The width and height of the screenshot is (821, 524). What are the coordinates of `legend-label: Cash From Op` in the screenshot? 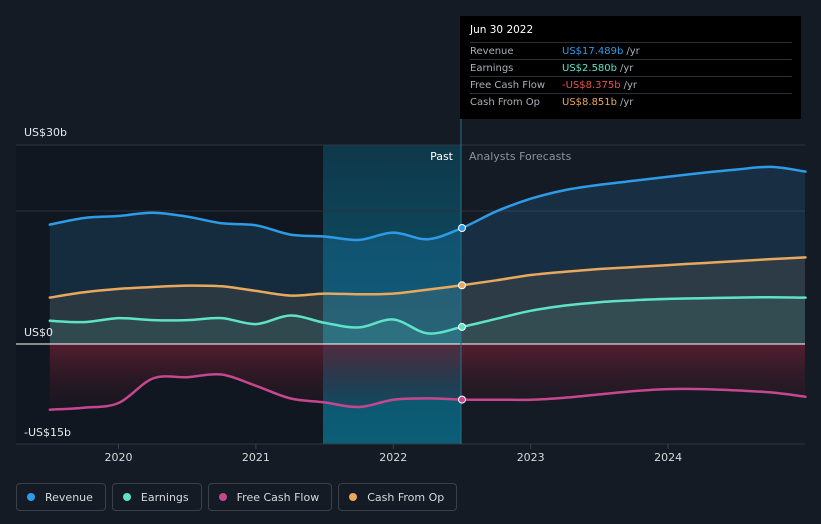 It's located at (406, 497).